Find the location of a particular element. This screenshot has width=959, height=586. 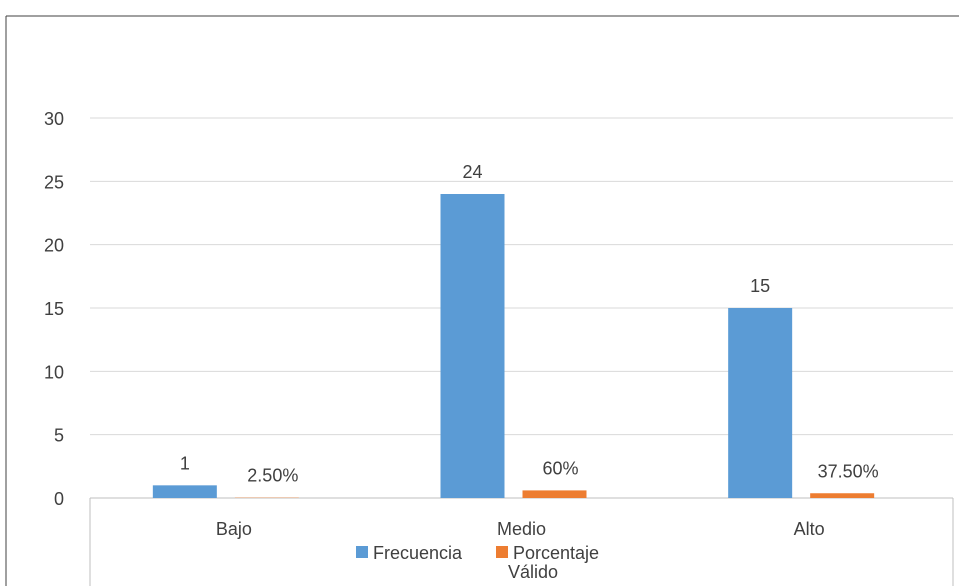

x-category-label: Alto is located at coordinates (809, 529).